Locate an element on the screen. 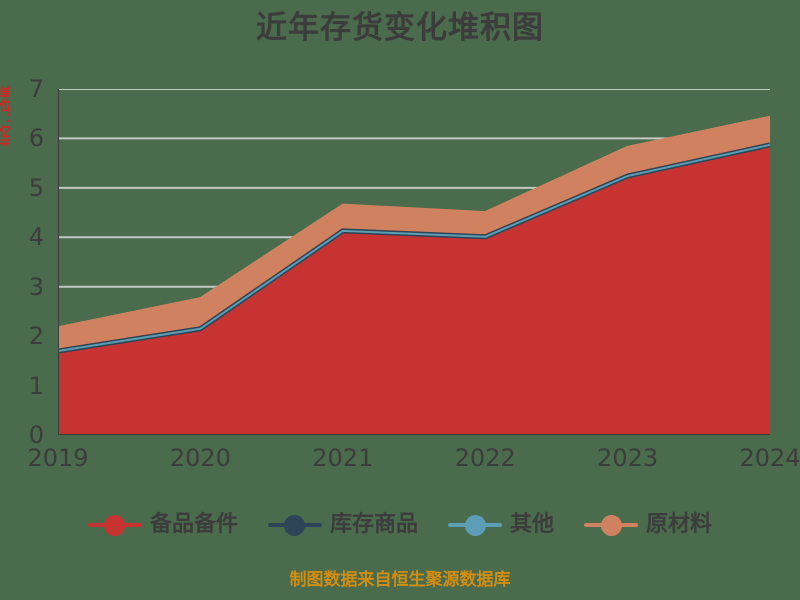 Image resolution: width=800 pixels, height=600 pixels. data-source-note: 制图数据来自恒生聚源数据库 is located at coordinates (400, 580).